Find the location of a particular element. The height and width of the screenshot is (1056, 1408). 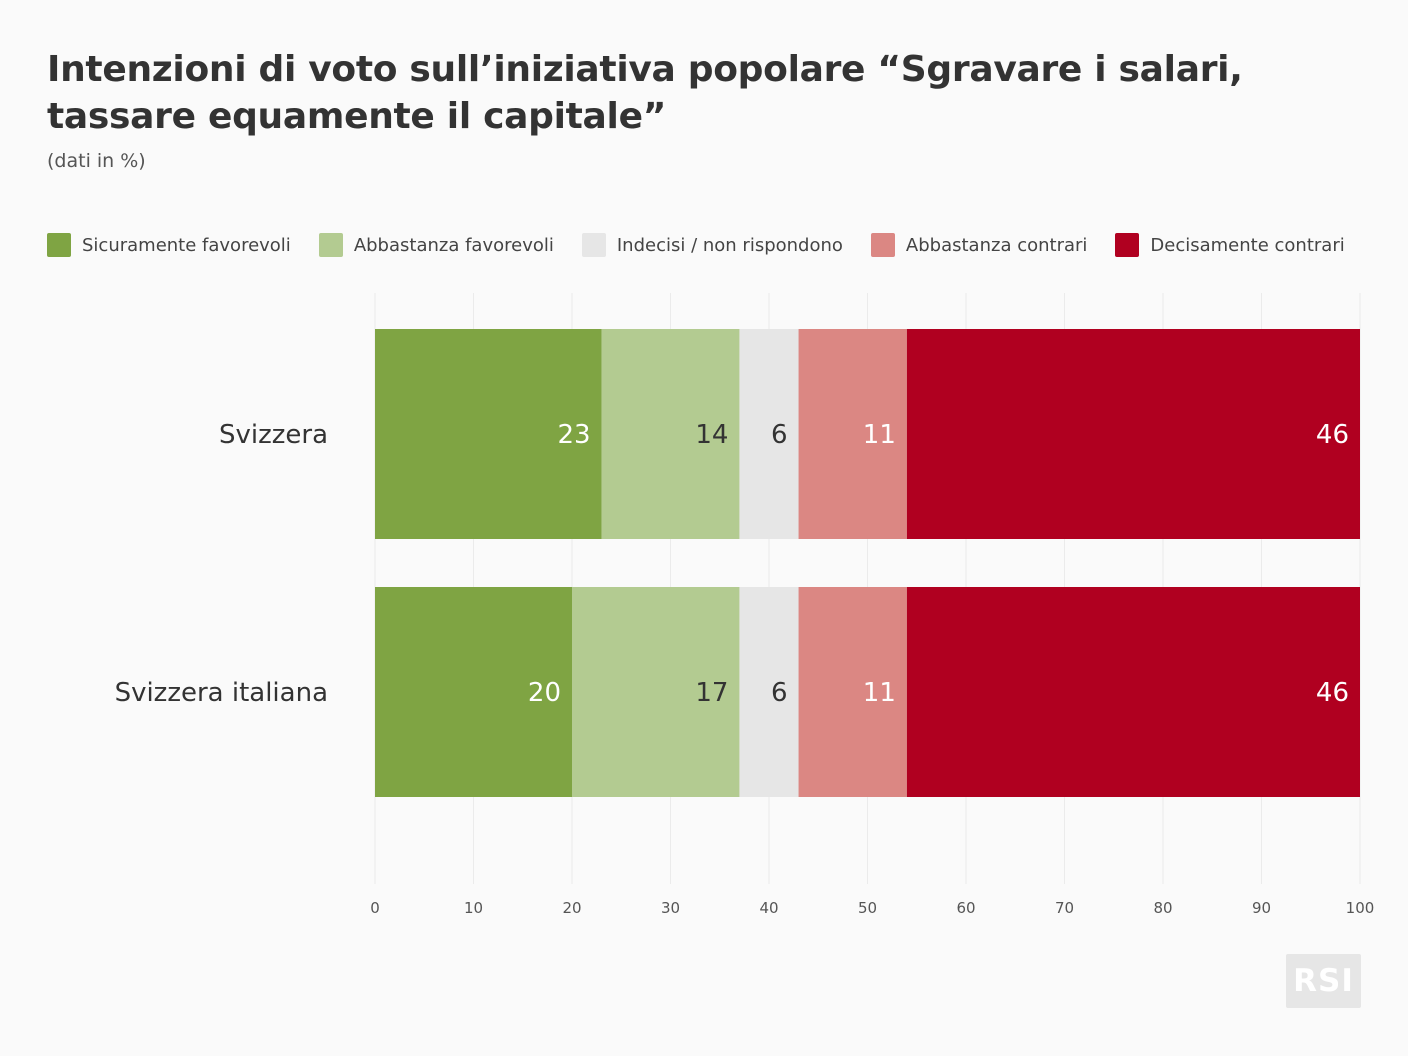

legend-item: Sicuramente favorevoli is located at coordinates (169, 245).